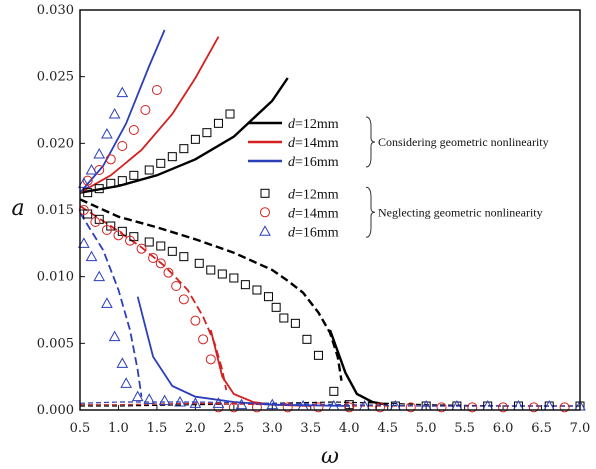  I want to click on curve-lower-14mm, so click(260, 368).